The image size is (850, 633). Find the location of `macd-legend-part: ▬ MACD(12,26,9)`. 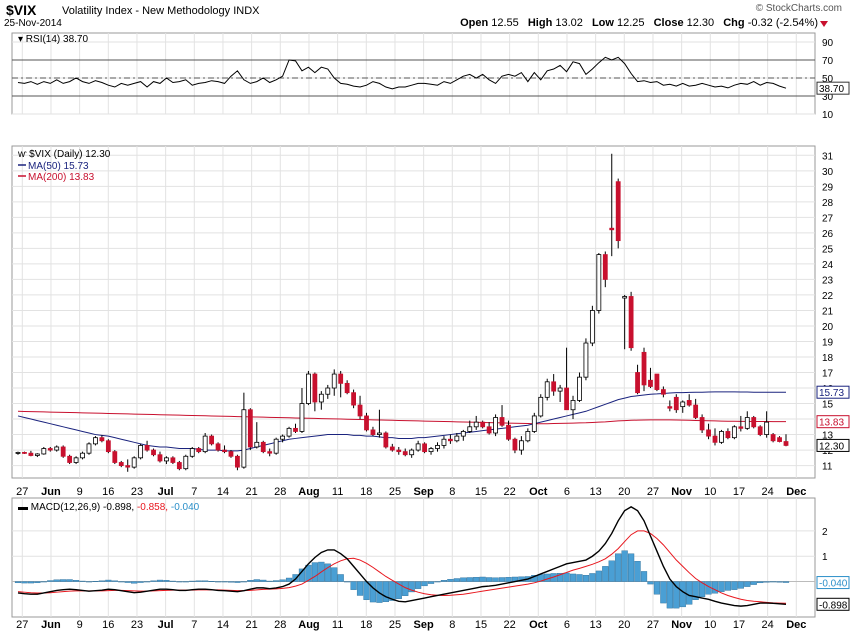

macd-legend-part: ▬ MACD(12,26,9) is located at coordinates (60, 507).